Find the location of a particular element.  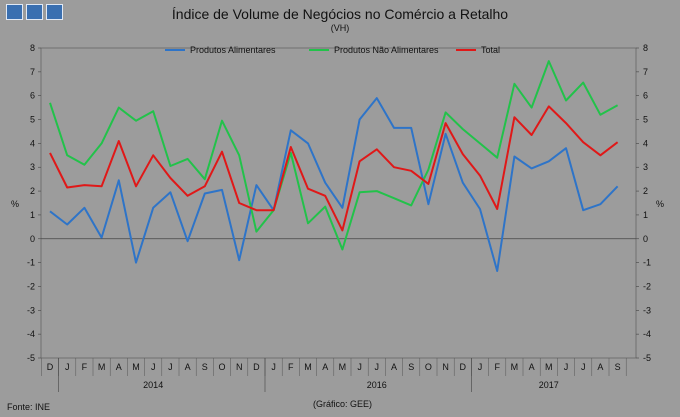

y-tick-label-right: 0 is located at coordinates (645, 239).